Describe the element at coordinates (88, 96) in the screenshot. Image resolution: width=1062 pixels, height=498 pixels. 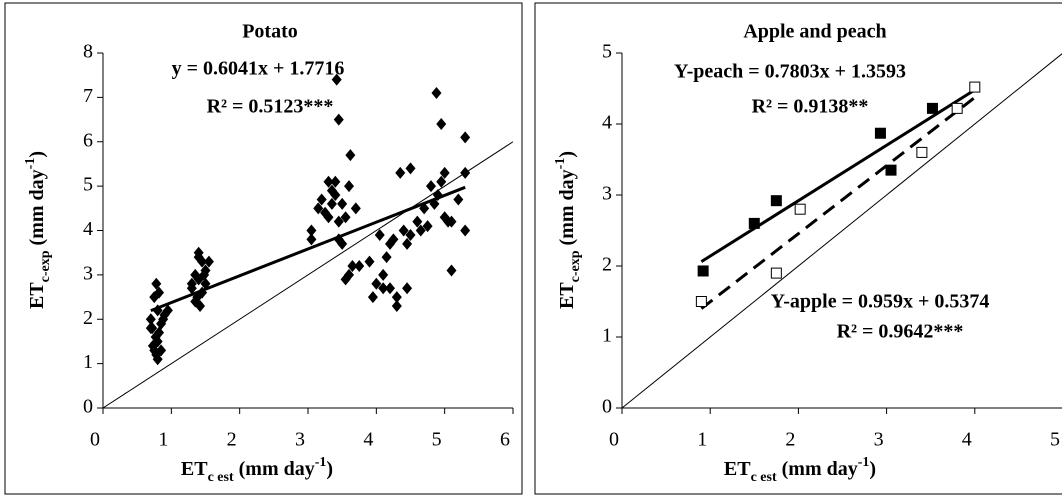
I see `y-tick-label: 7` at that location.